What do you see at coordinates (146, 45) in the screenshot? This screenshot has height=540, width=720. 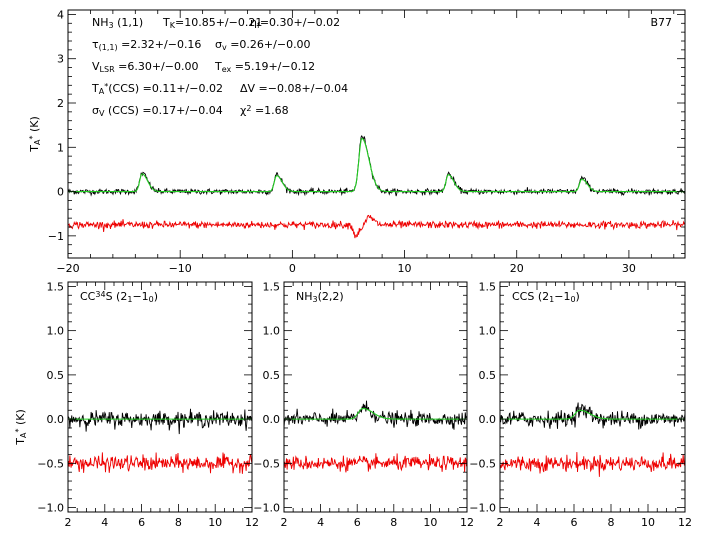 I see `fit-parameter: τ(1,1) =2.32+/−0.16` at bounding box center [146, 45].